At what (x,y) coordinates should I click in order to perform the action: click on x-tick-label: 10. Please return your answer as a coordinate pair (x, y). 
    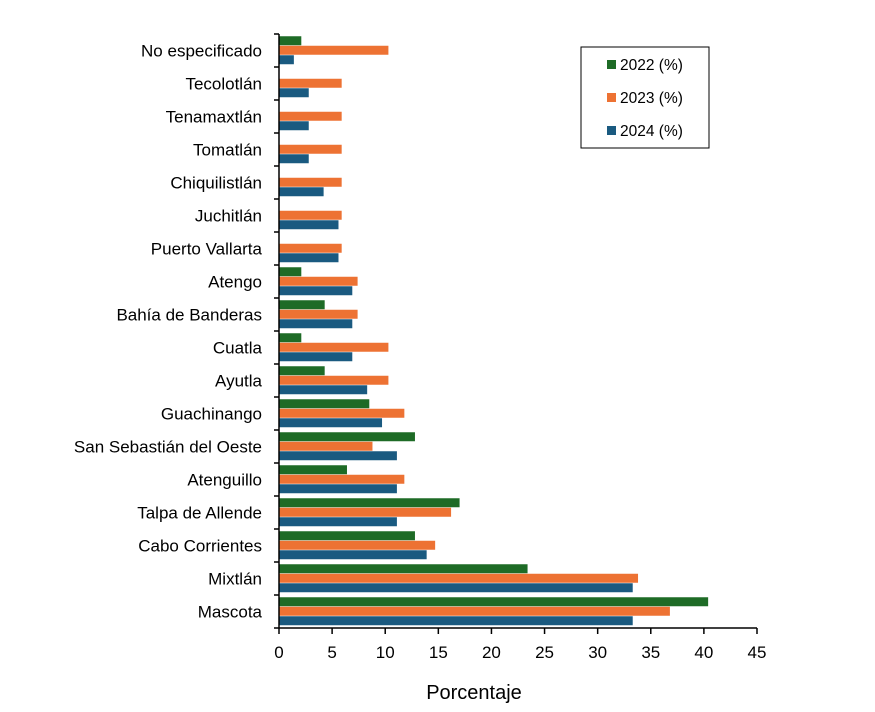
    Looking at the image, I should click on (385, 652).